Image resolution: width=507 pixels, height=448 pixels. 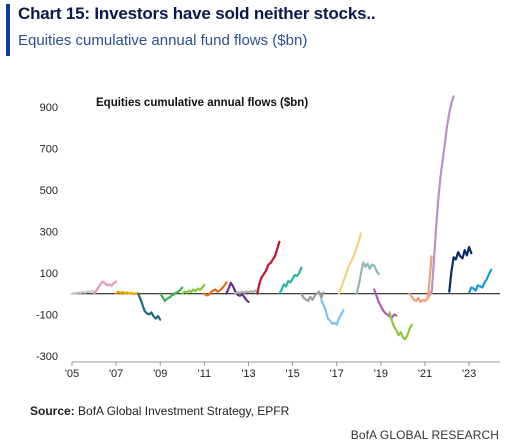 What do you see at coordinates (72, 374) in the screenshot?
I see `x-tick-label: '05` at bounding box center [72, 374].